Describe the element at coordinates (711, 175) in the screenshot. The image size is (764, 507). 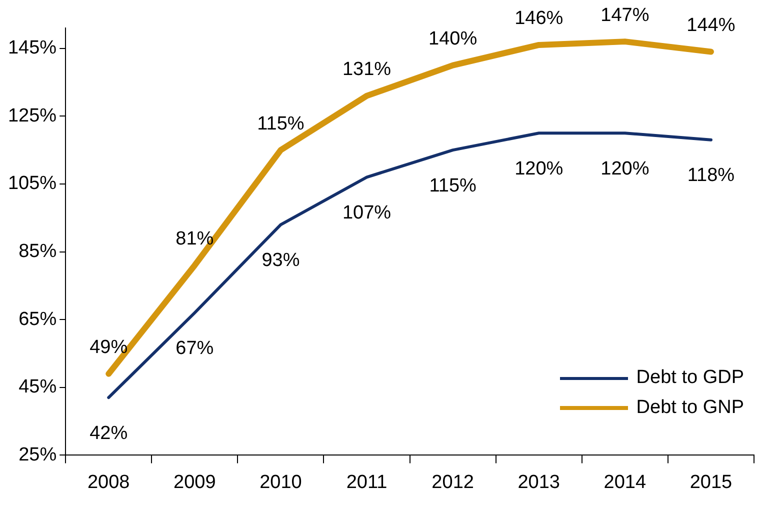
I see `data-label: 118%` at that location.